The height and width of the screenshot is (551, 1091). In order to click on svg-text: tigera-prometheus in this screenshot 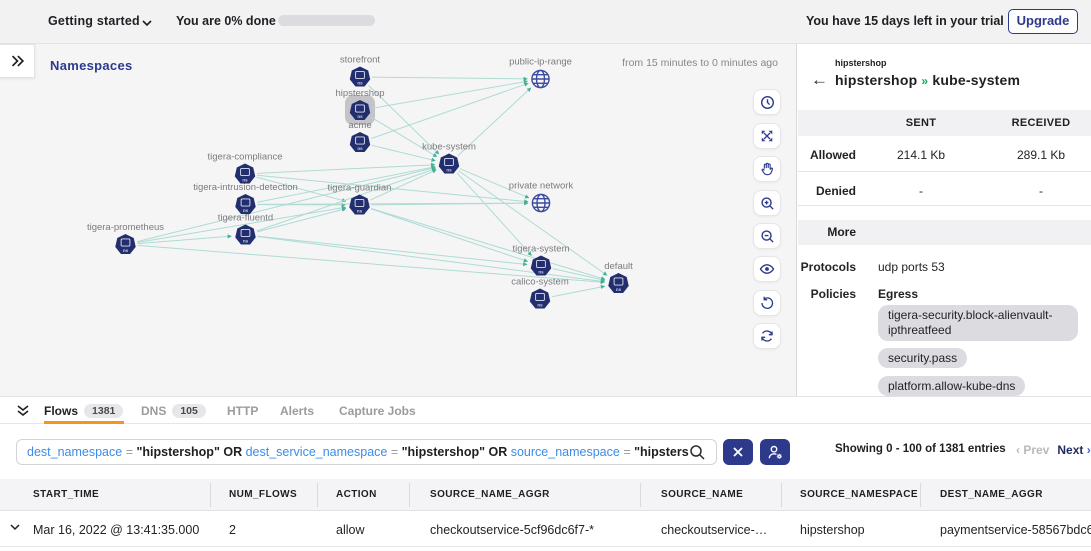, I will do `click(125, 227)`.